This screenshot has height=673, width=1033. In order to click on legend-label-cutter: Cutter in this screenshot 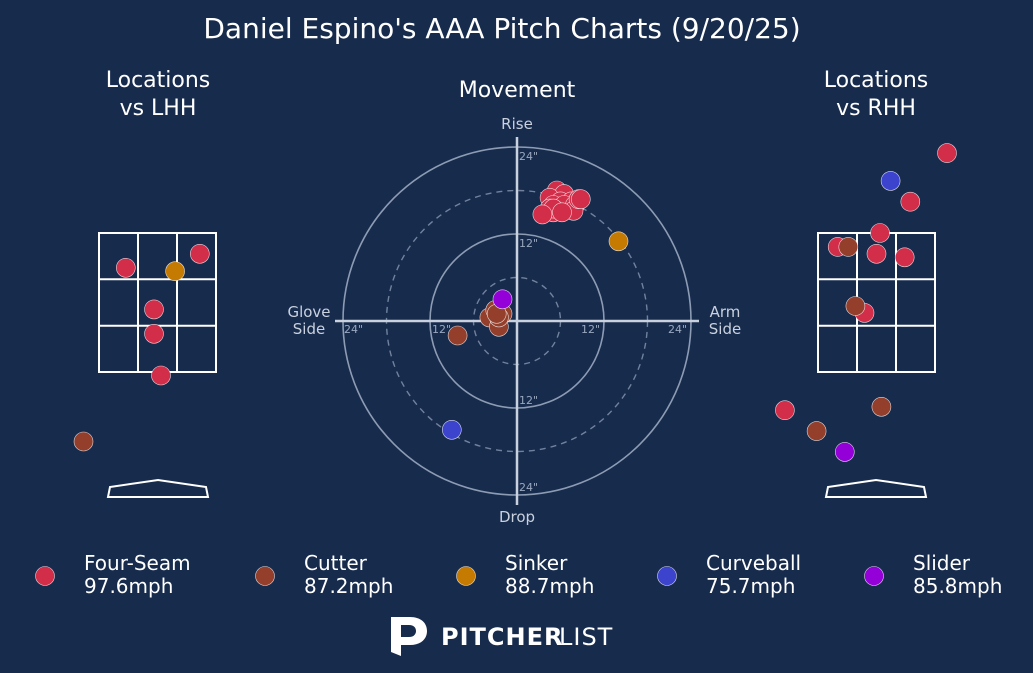, I will do `click(336, 563)`.